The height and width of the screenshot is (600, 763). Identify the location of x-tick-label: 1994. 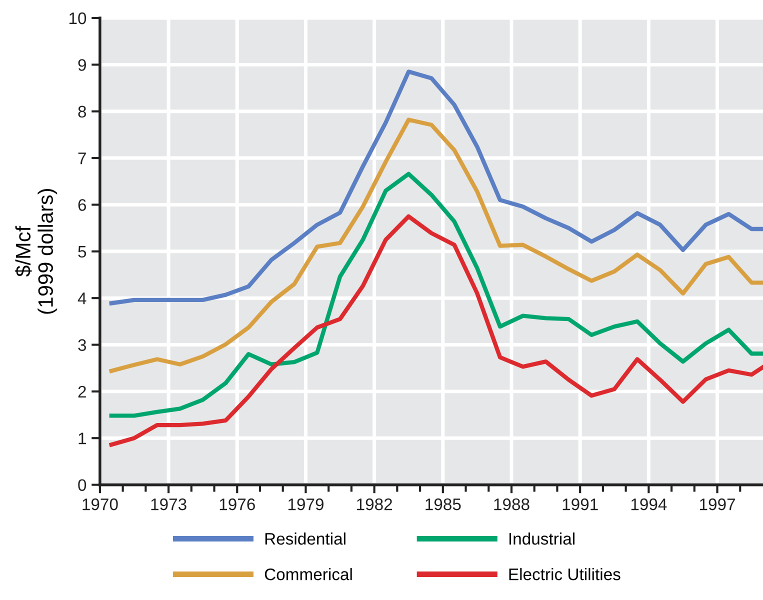
(649, 504).